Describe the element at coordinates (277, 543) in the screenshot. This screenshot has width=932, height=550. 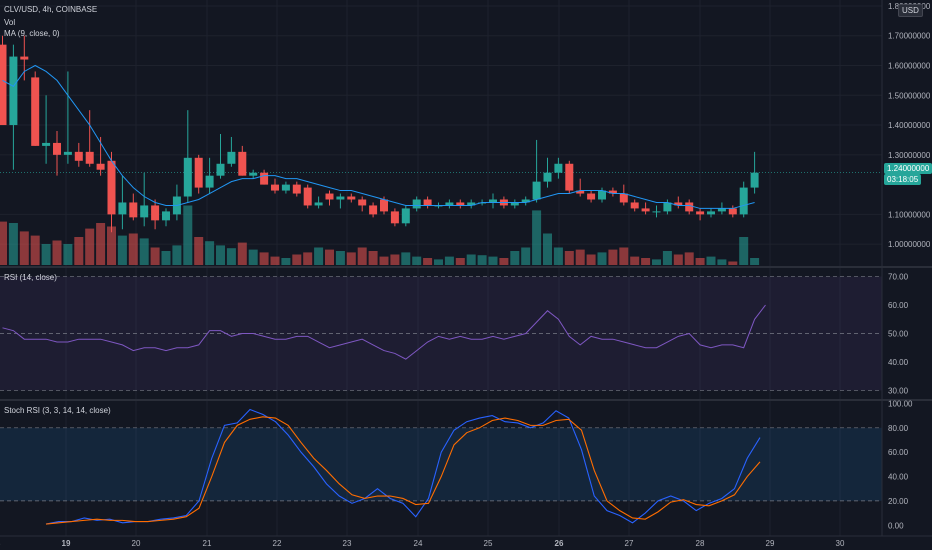
I see `x-tick-label: 22` at that location.